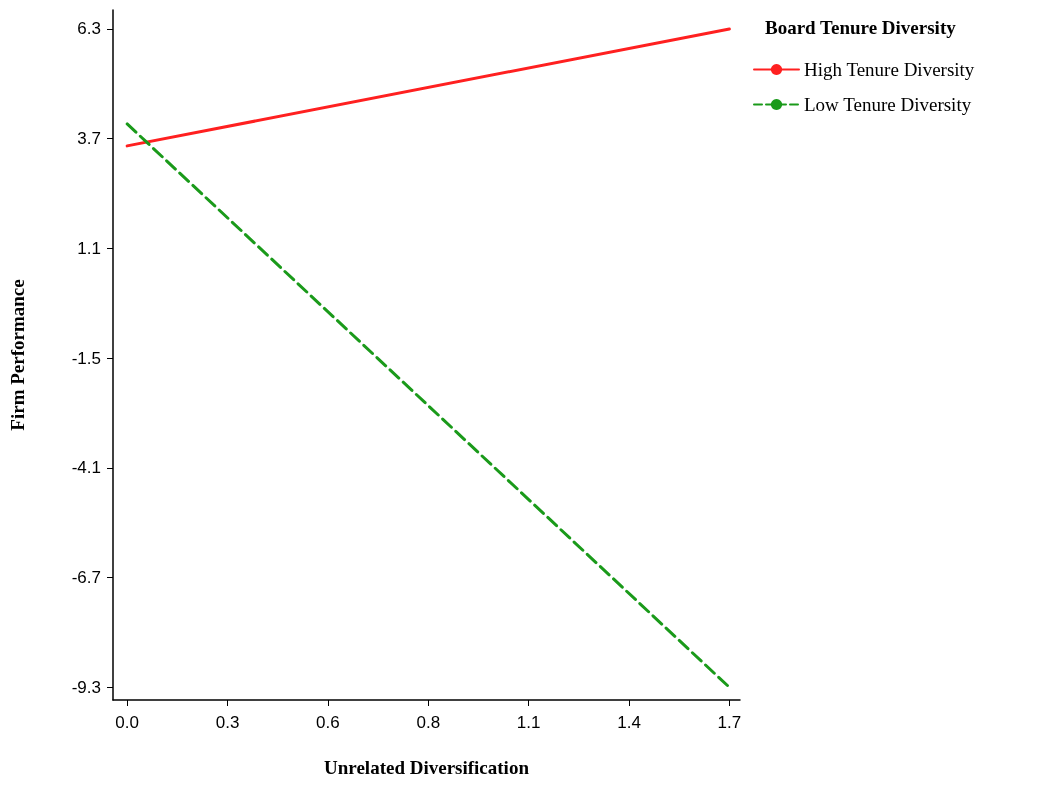 The image size is (1049, 792). I want to click on y-tick-label: 3.7, so click(89, 139).